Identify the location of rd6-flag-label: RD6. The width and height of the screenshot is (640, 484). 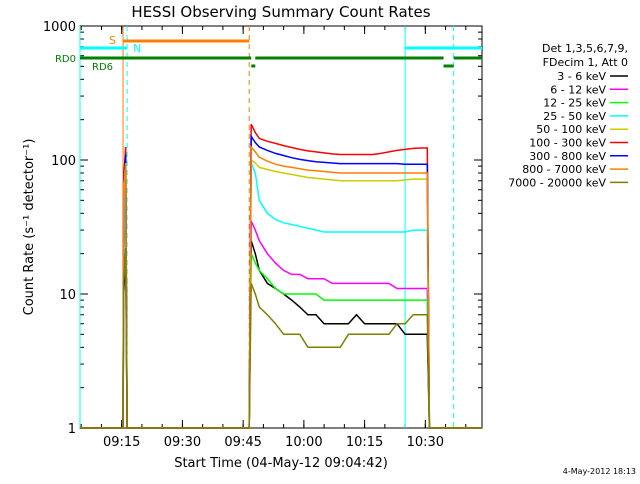
(102, 67).